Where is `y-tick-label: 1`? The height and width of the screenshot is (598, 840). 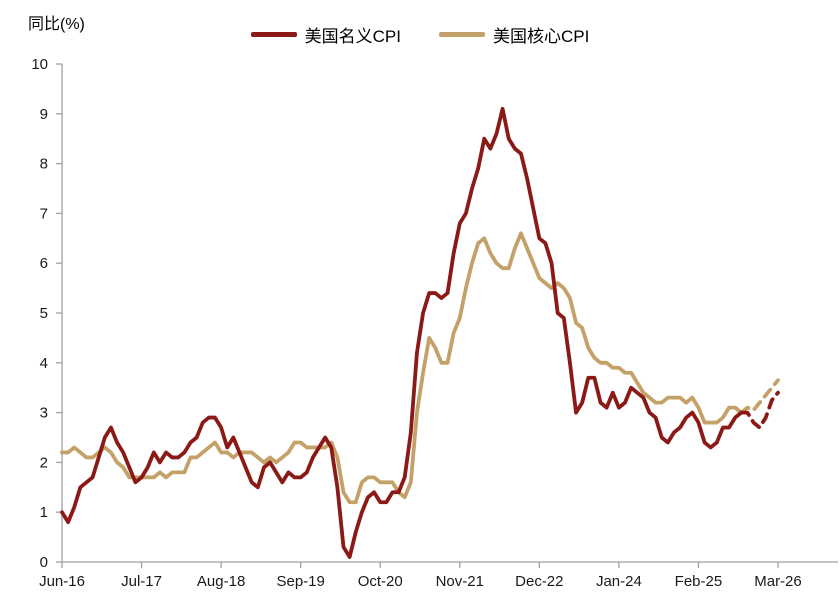 y-tick-label: 1 is located at coordinates (44, 512).